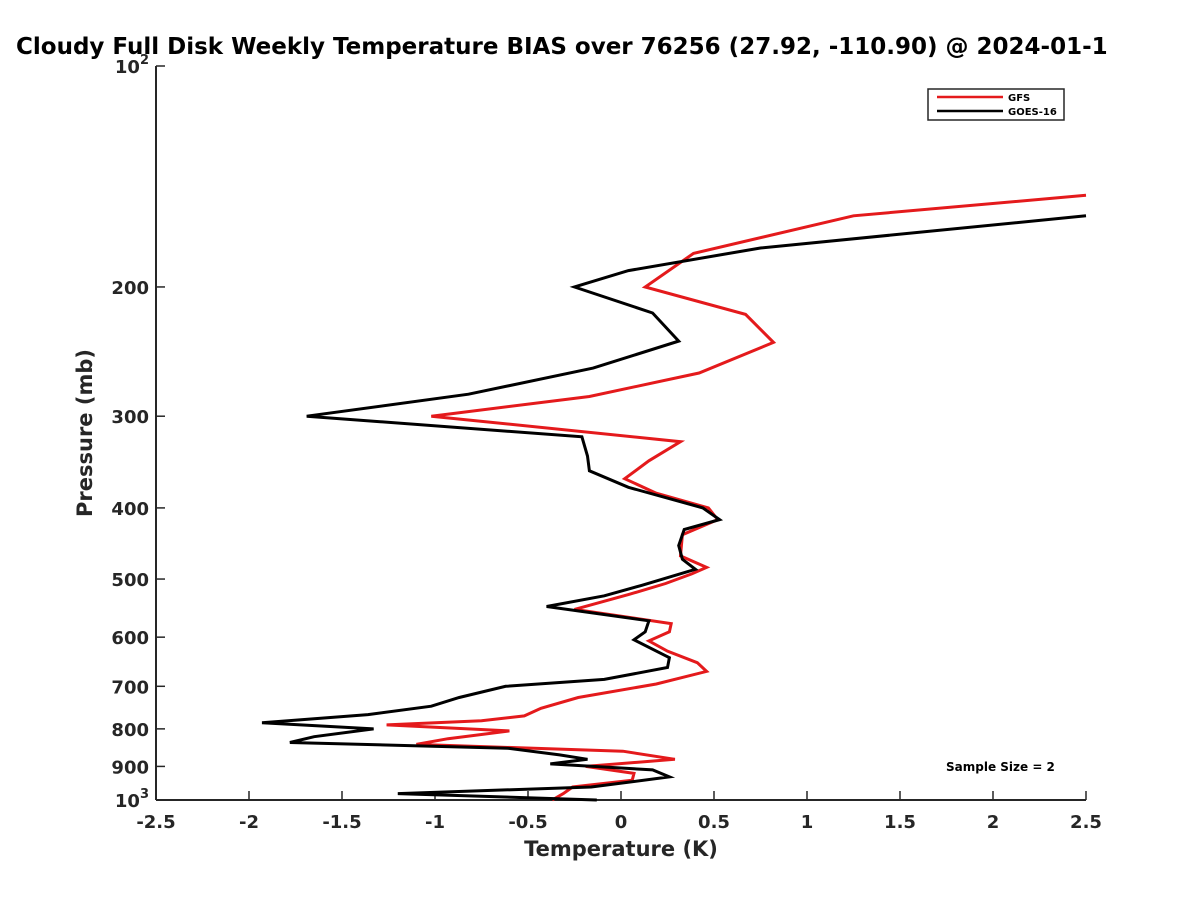  I want to click on x-tick-label: -0.5, so click(527, 822).